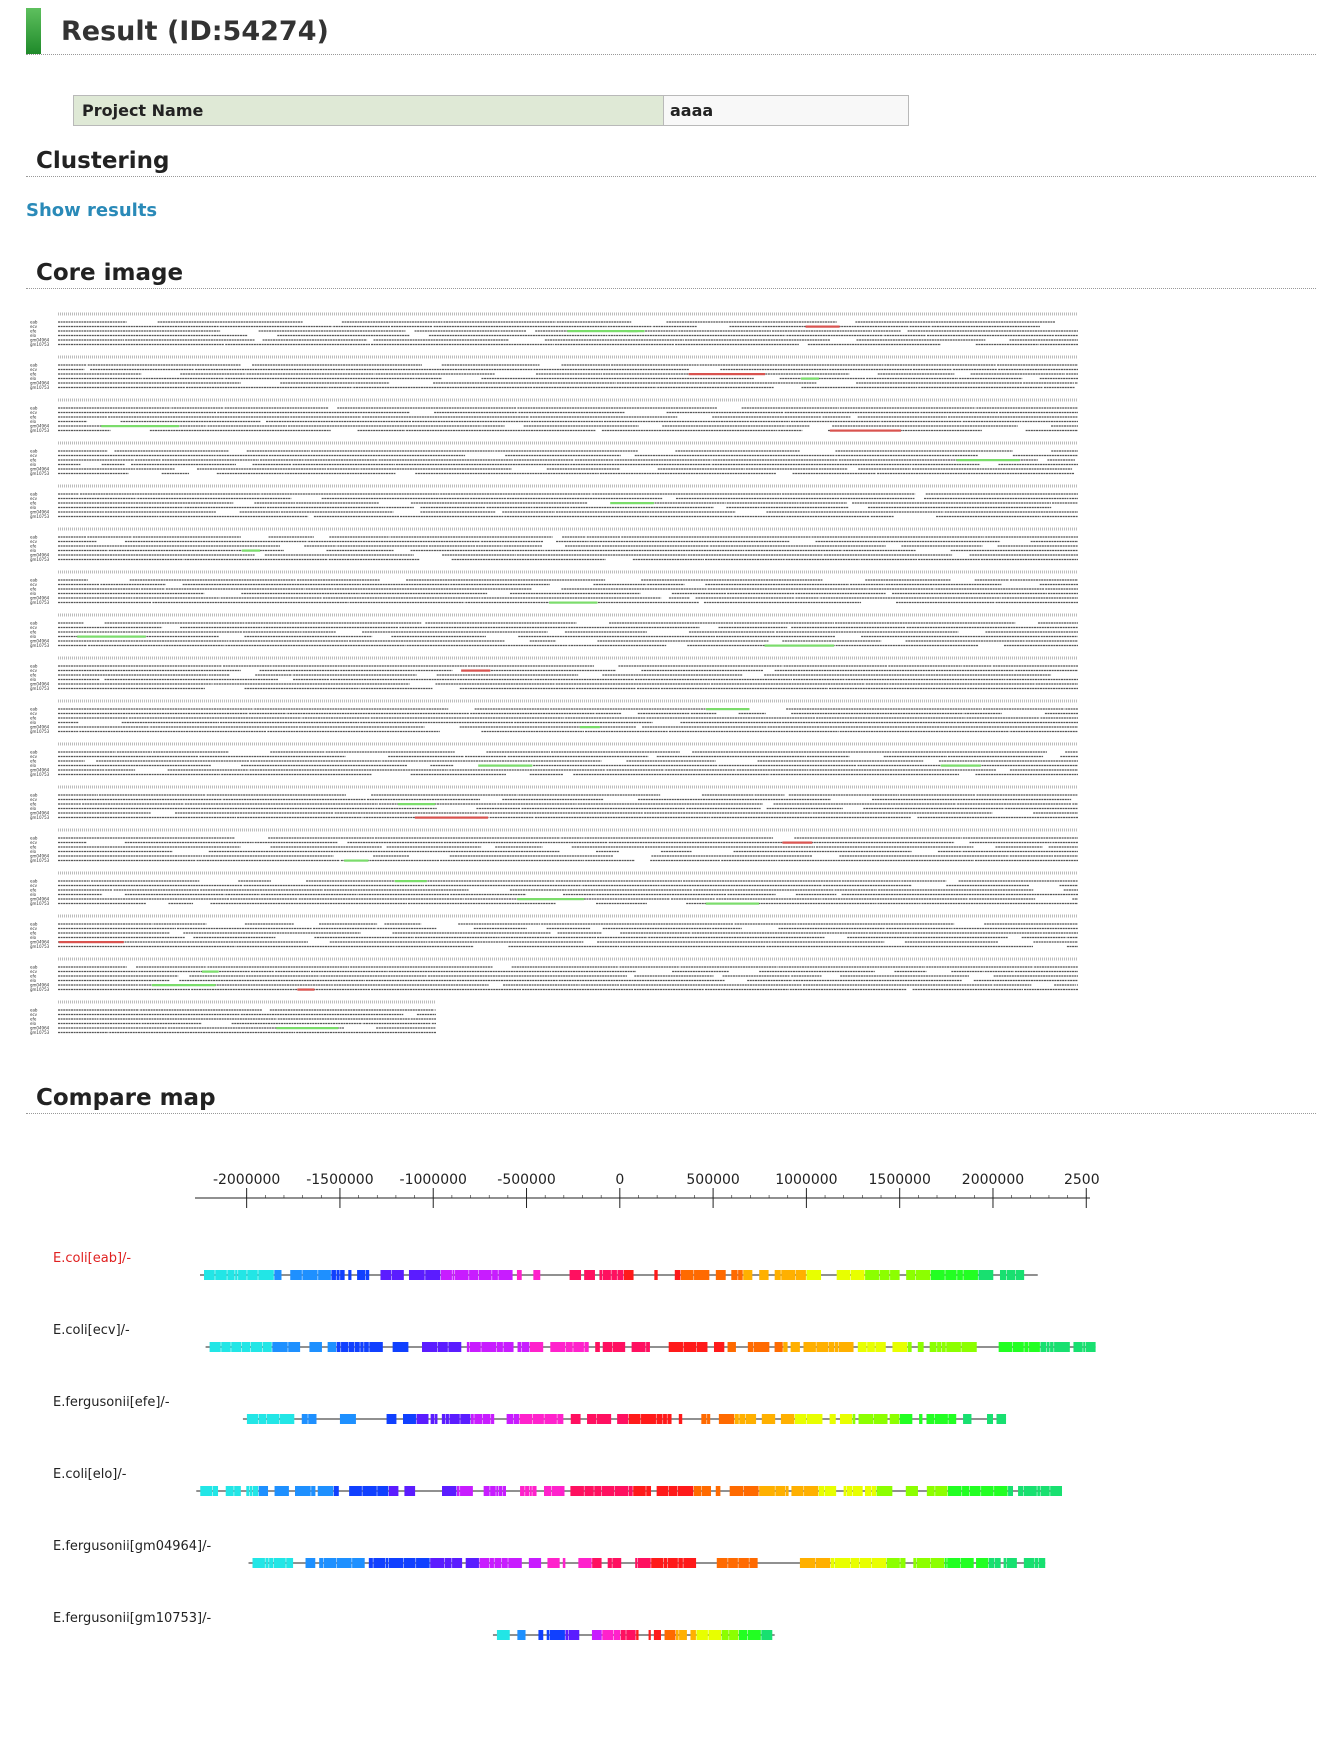  Describe the element at coordinates (786, 110) in the screenshot. I see `project-name-value: aaaa` at that location.